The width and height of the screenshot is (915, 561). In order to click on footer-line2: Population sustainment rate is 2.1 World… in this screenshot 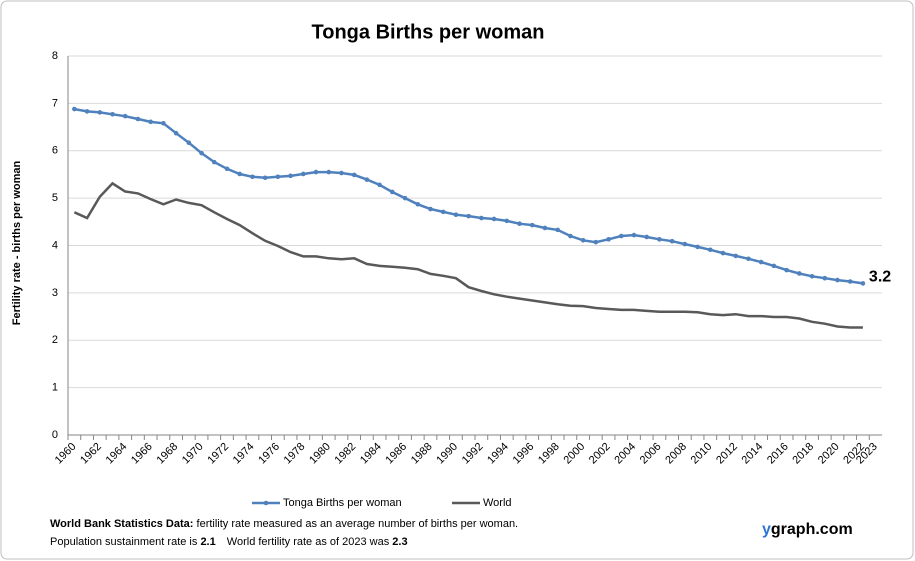, I will do `click(229, 542)`.